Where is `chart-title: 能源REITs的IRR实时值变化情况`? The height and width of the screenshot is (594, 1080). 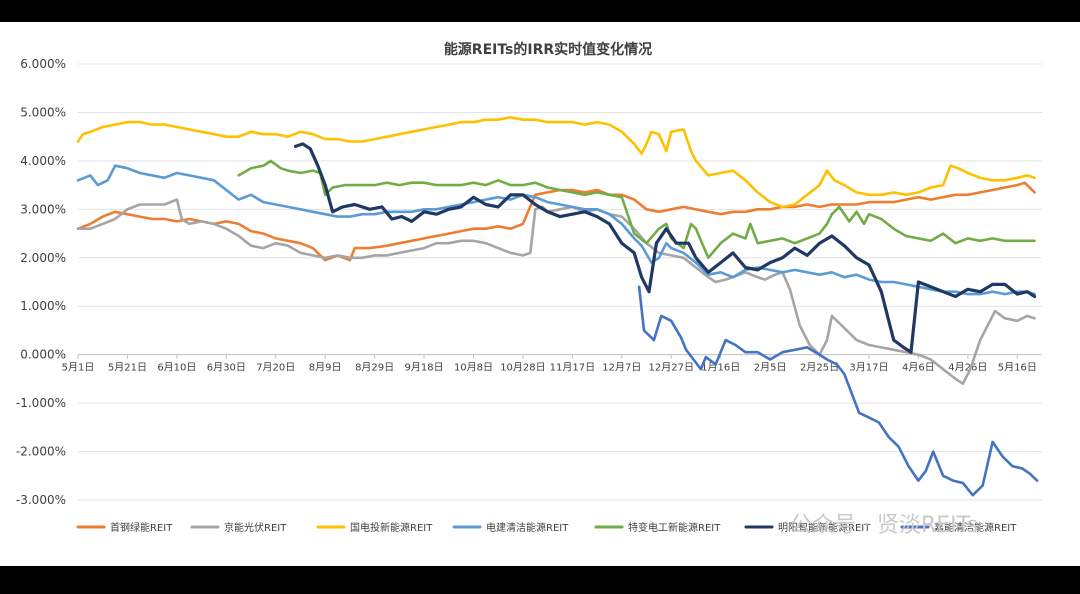 chart-title: 能源REITs的IRR实时值变化情况 is located at coordinates (548, 49).